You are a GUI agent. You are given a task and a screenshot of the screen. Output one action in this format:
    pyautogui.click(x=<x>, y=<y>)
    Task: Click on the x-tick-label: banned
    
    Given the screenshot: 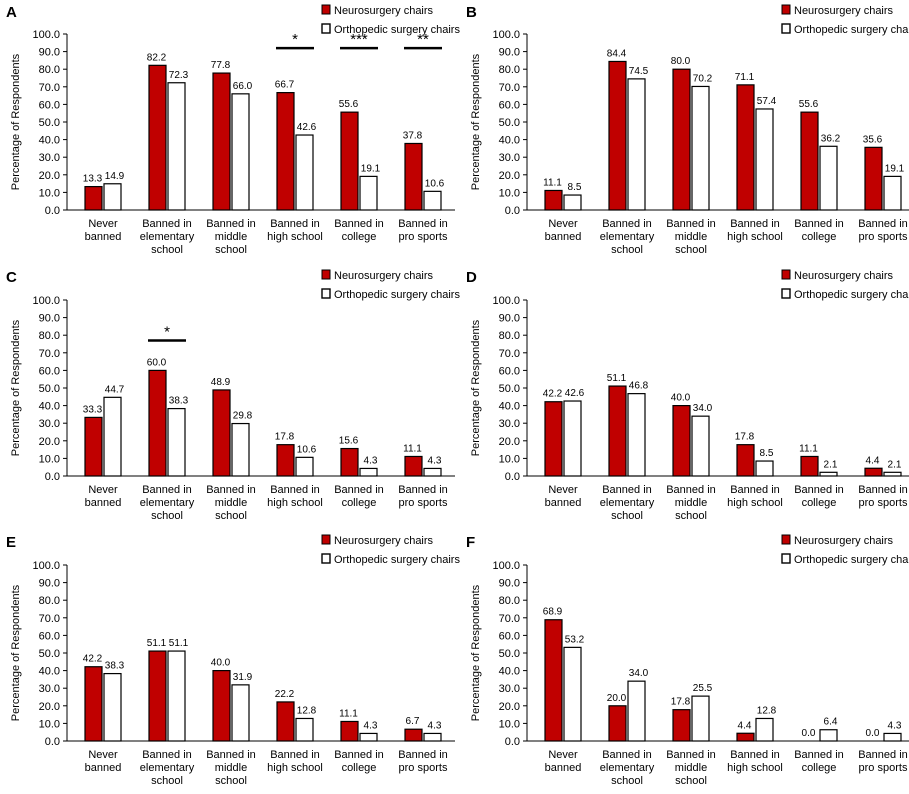 What is the action you would take?
    pyautogui.click(x=563, y=503)
    